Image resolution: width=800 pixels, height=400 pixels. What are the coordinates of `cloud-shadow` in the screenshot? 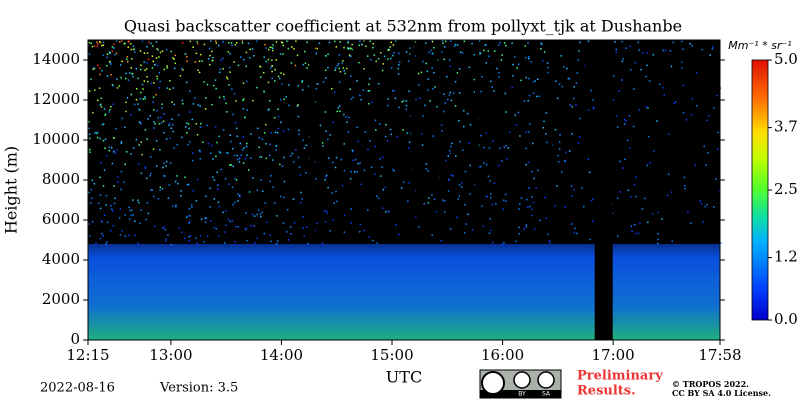 It's located at (476, 140).